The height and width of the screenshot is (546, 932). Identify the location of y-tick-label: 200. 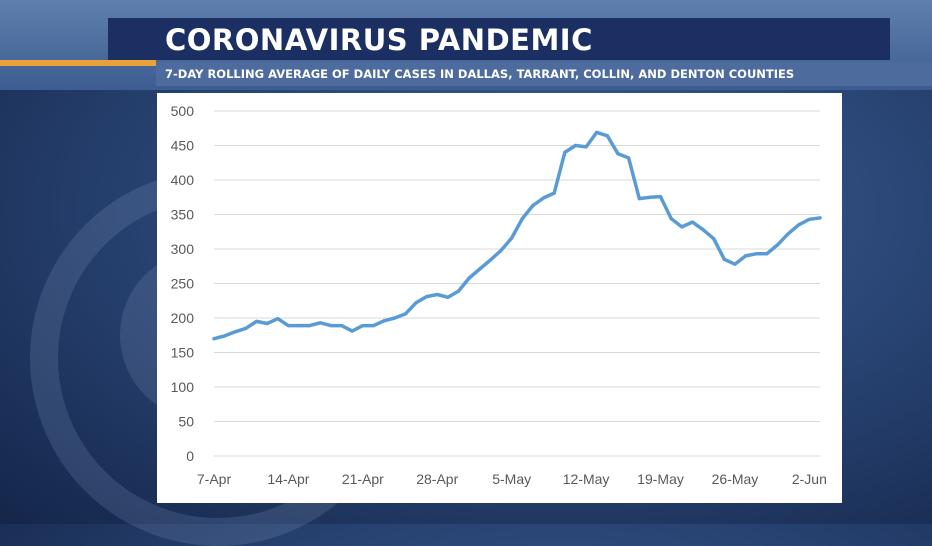
(183, 318).